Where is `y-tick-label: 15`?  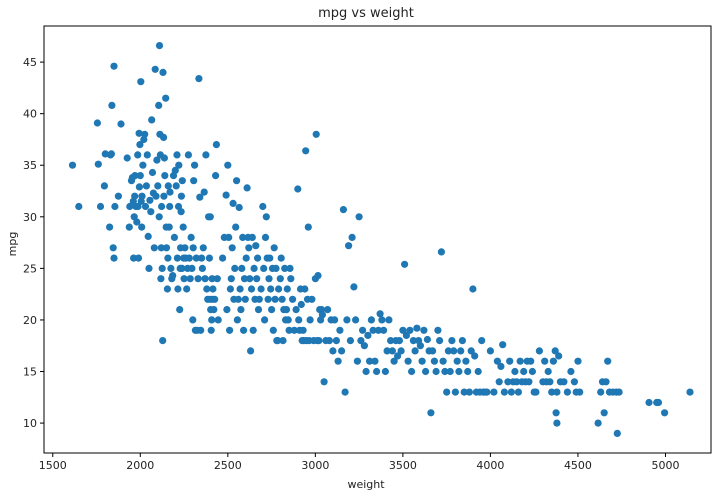 y-tick-label: 15 is located at coordinates (30, 372).